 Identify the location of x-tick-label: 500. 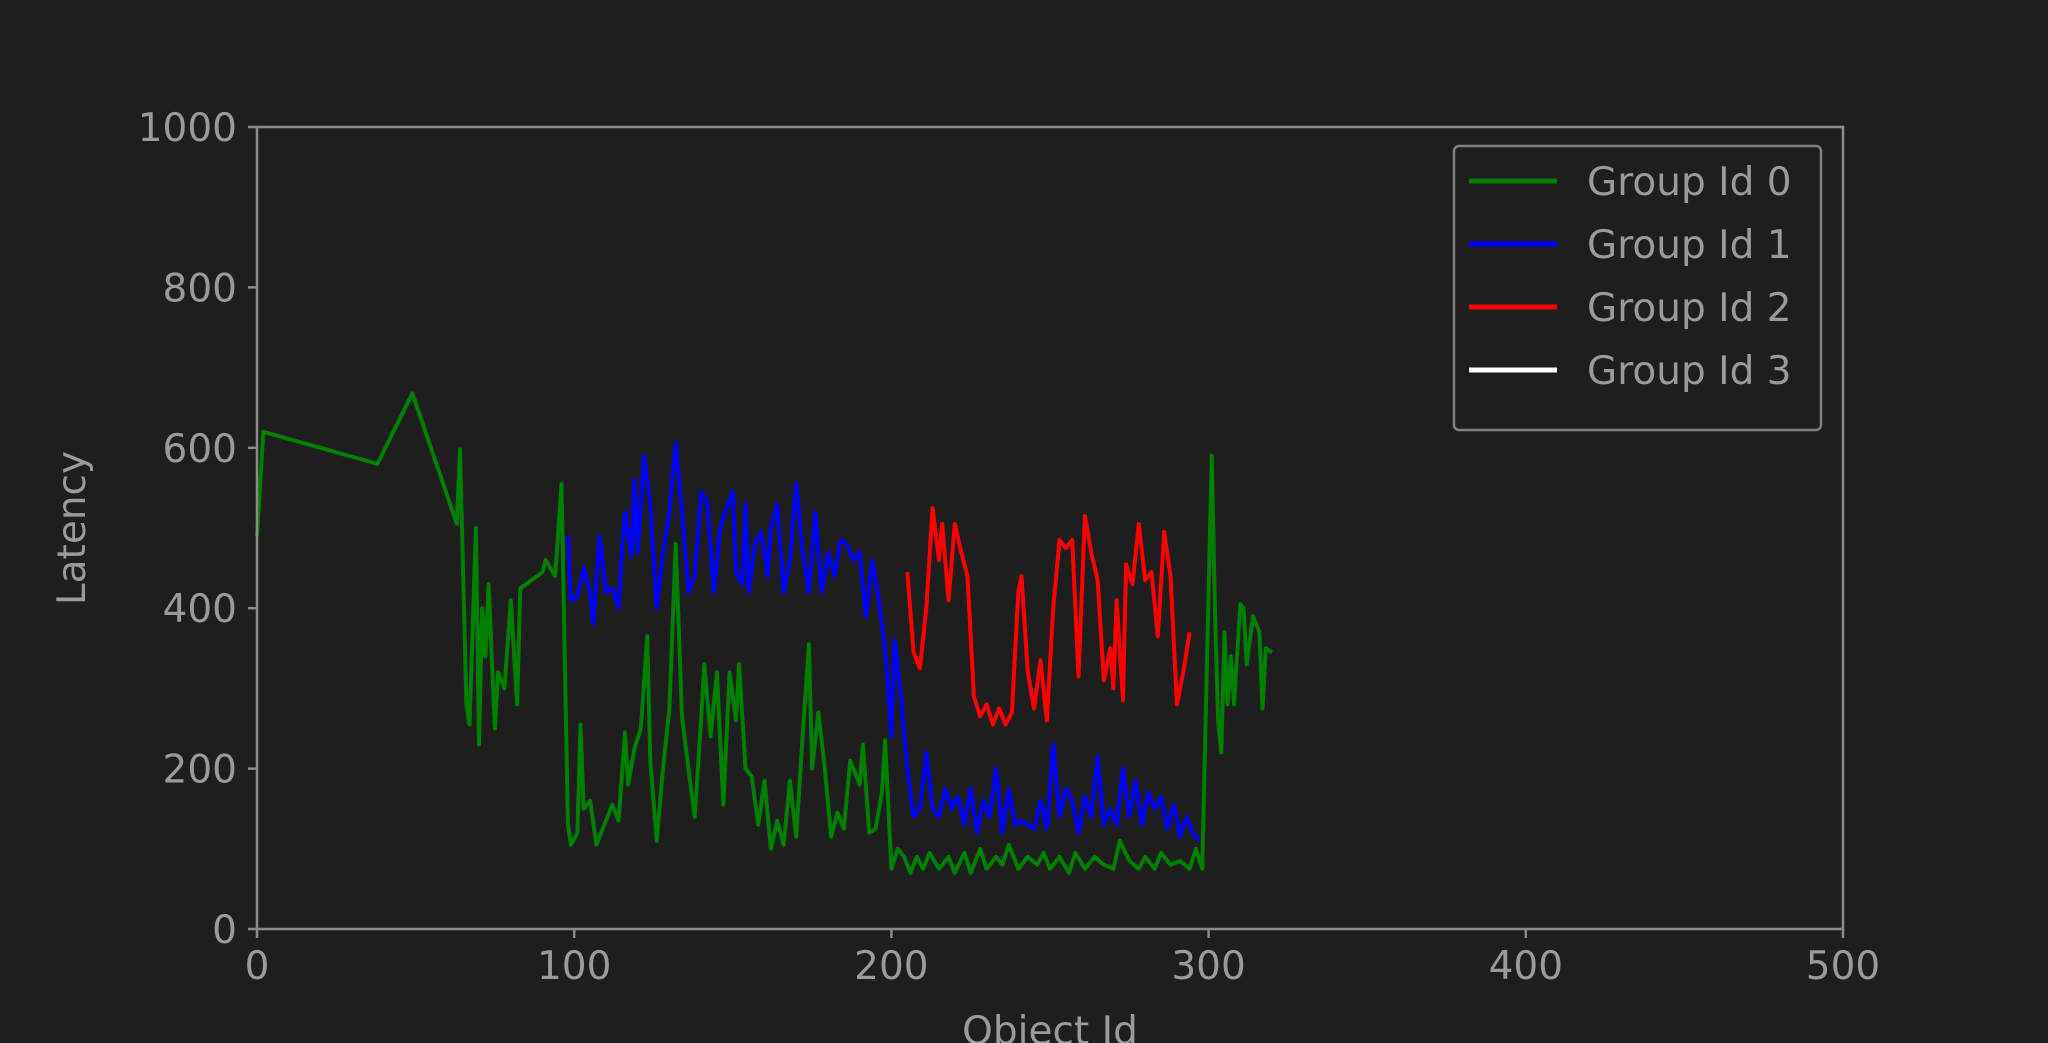
(1843, 966).